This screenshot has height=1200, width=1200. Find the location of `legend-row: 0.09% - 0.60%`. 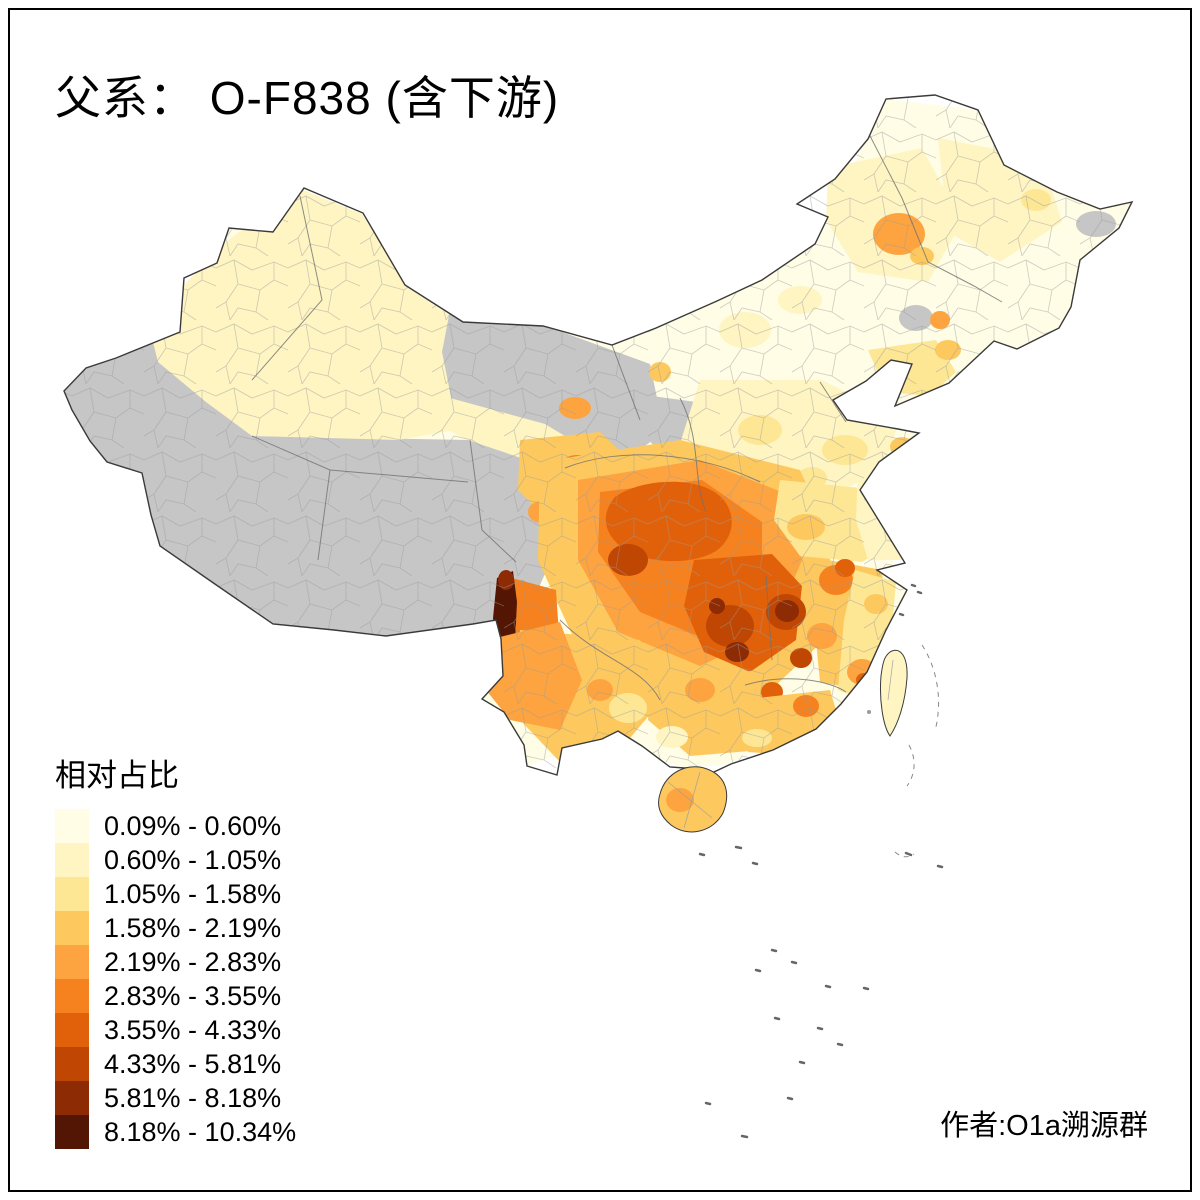

legend-row: 0.09% - 0.60% is located at coordinates (175, 826).